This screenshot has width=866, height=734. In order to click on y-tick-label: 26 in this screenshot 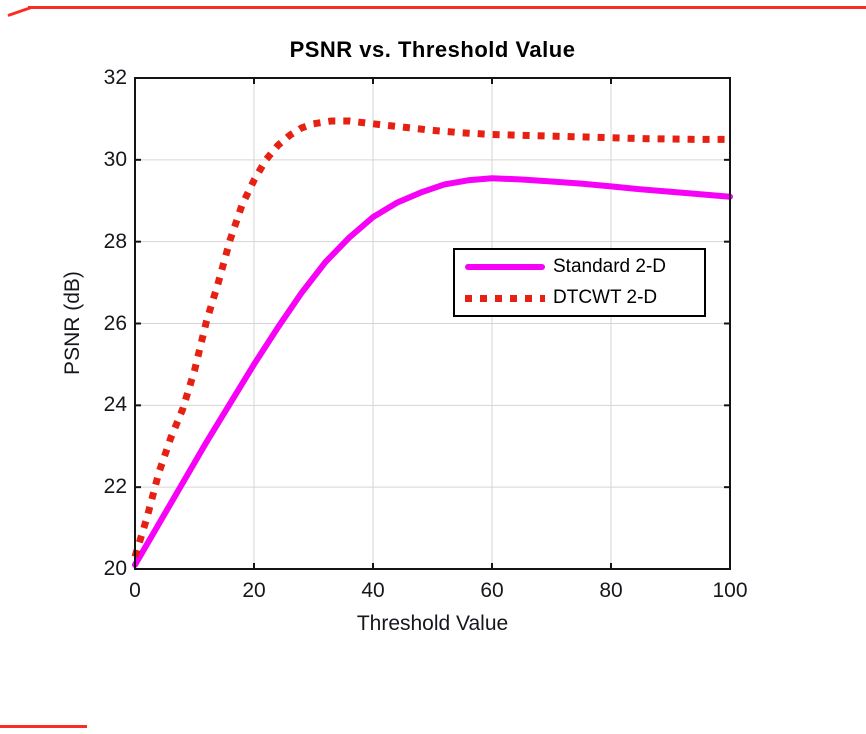, I will do `click(115, 323)`.